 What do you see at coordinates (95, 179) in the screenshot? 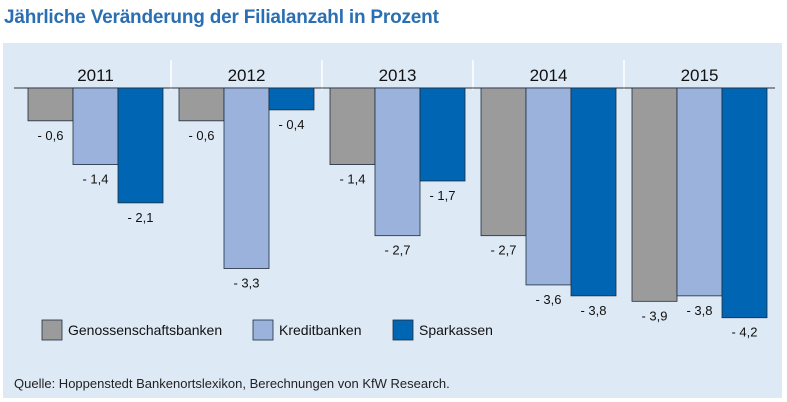
I see `data-label-2011-1: - 1,4` at bounding box center [95, 179].